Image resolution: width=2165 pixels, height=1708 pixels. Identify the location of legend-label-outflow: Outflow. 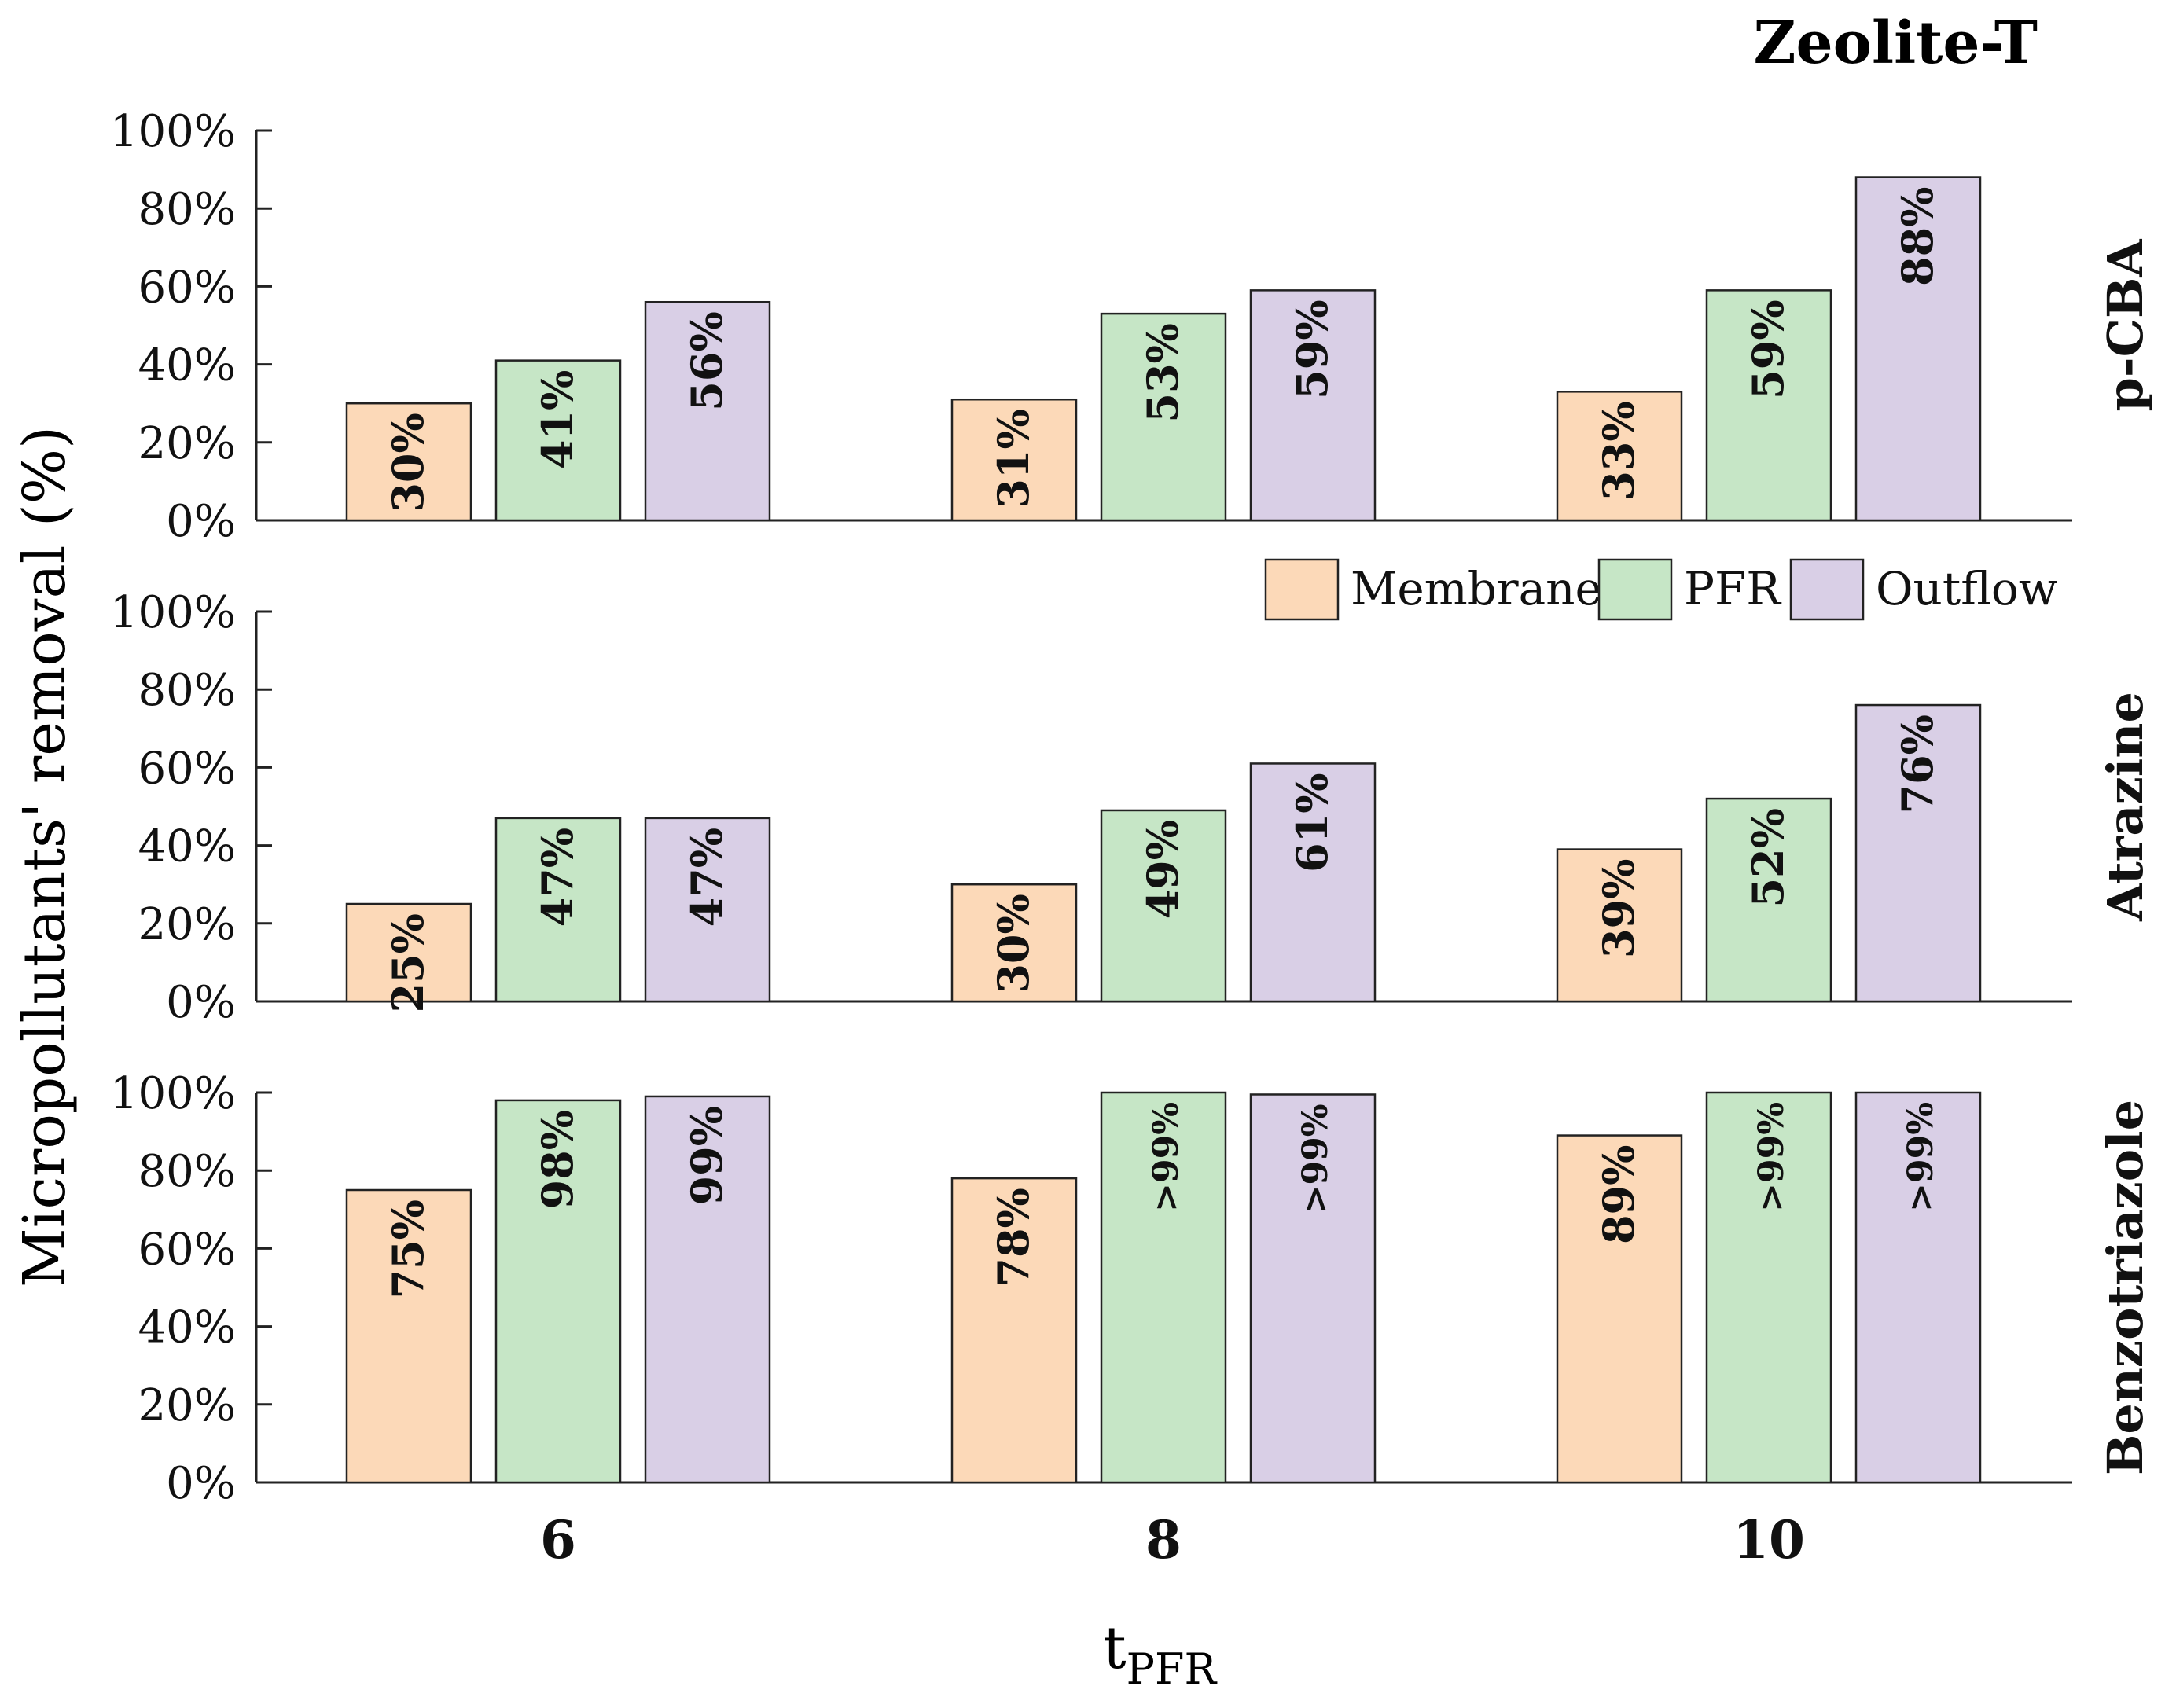
(1966, 588).